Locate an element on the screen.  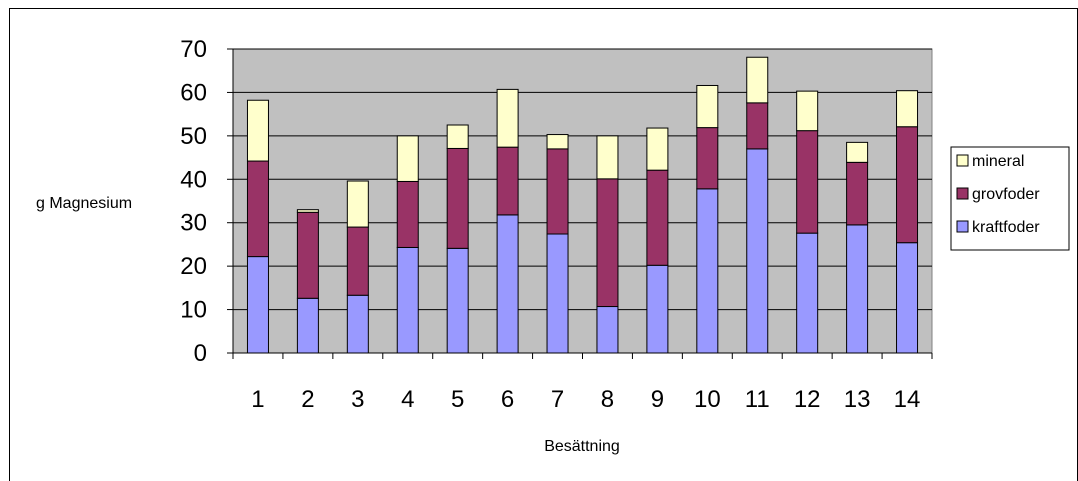
y-tick-label: 30 is located at coordinates (193, 223).